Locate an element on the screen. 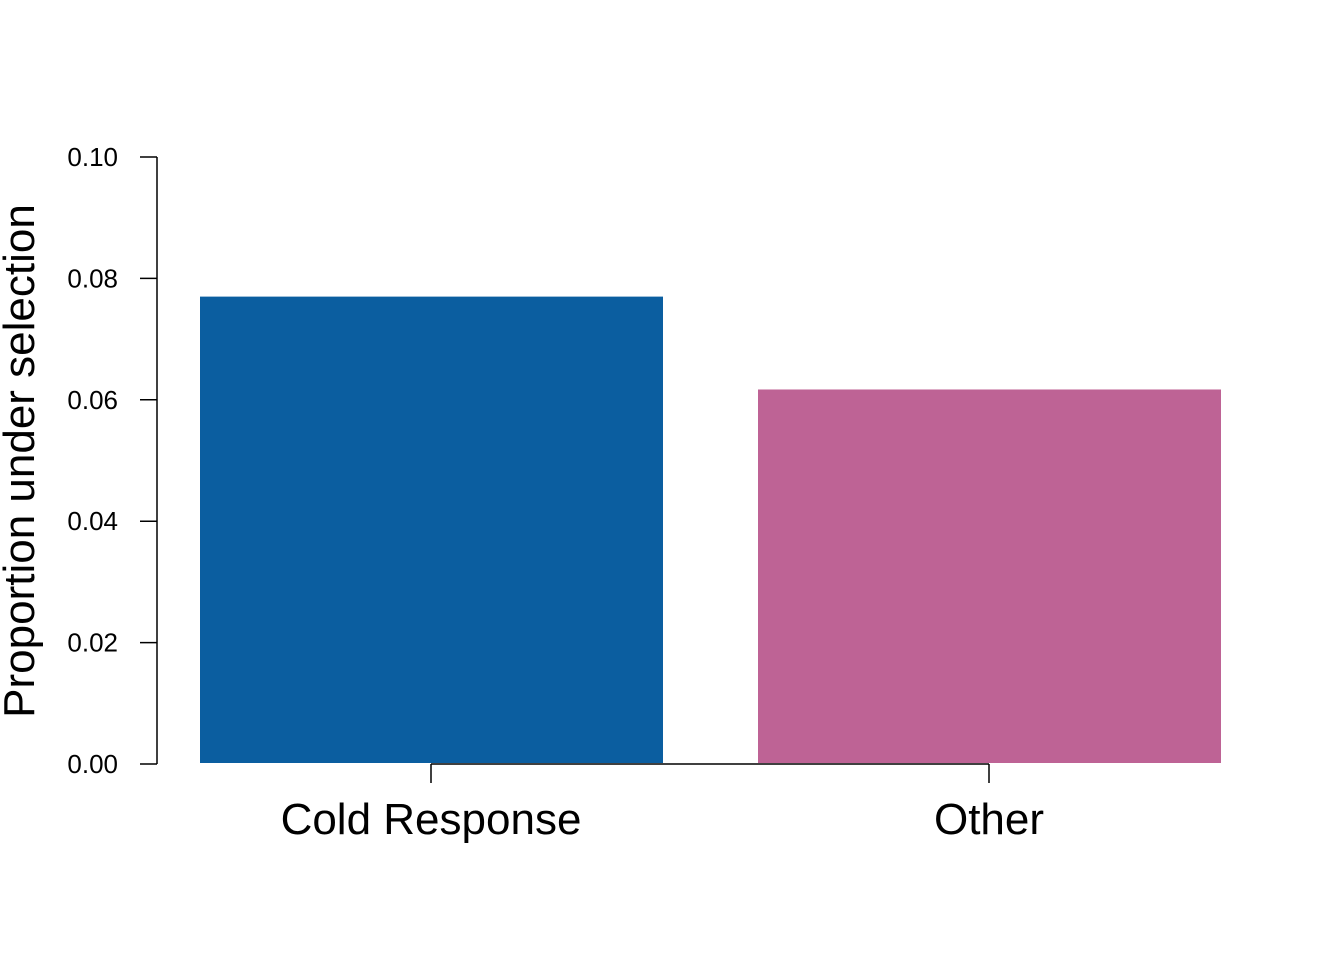  y-tick-label: 0.00 is located at coordinates (92, 764).